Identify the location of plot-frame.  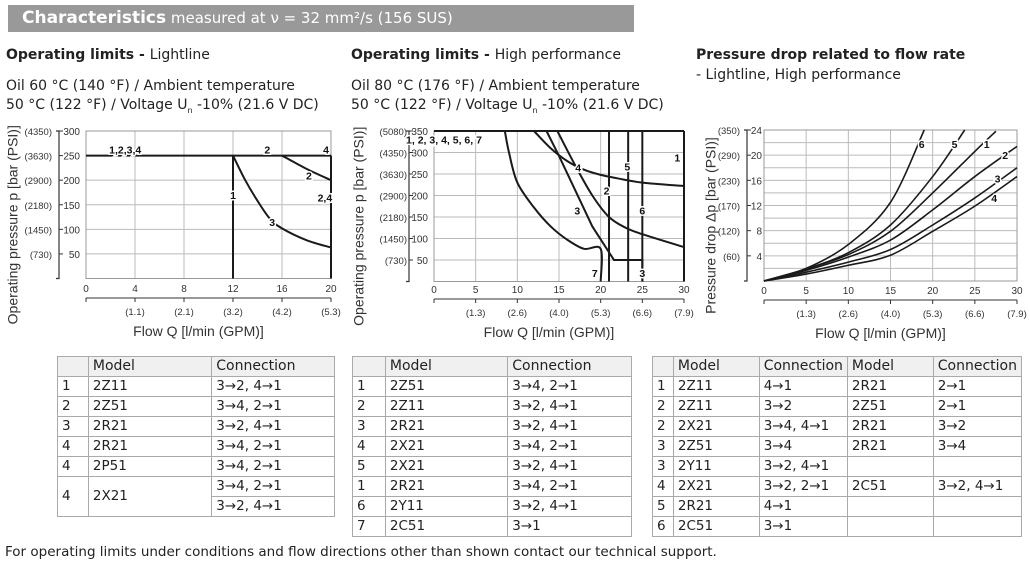
(890, 205).